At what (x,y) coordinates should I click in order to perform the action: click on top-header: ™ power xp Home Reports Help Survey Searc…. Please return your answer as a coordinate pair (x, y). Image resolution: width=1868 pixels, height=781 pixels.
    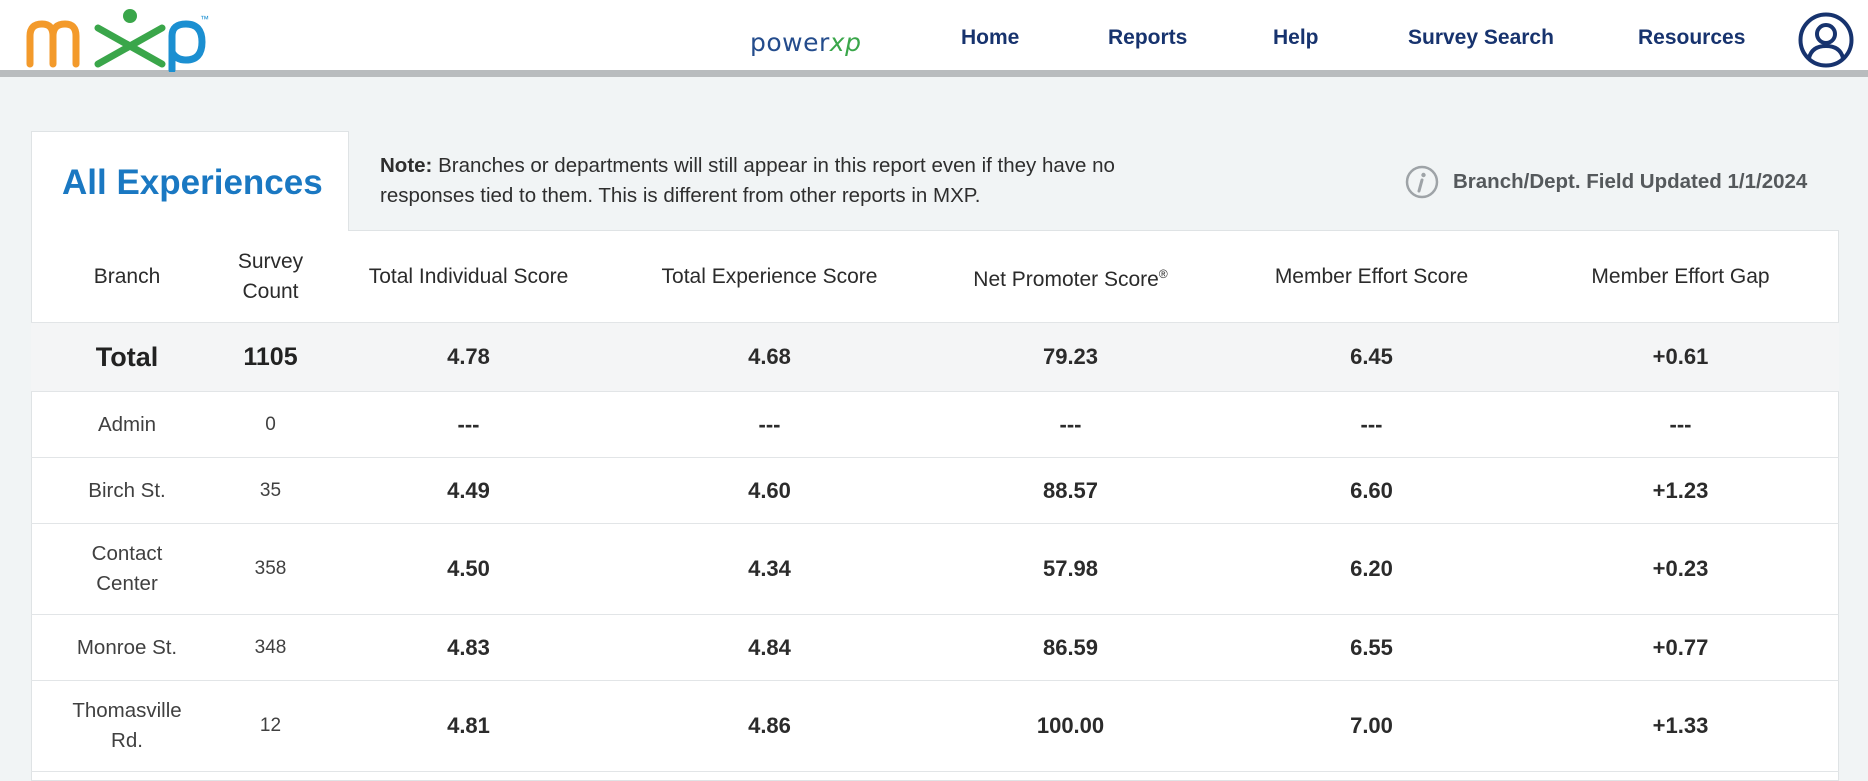
    Looking at the image, I should click on (934, 38).